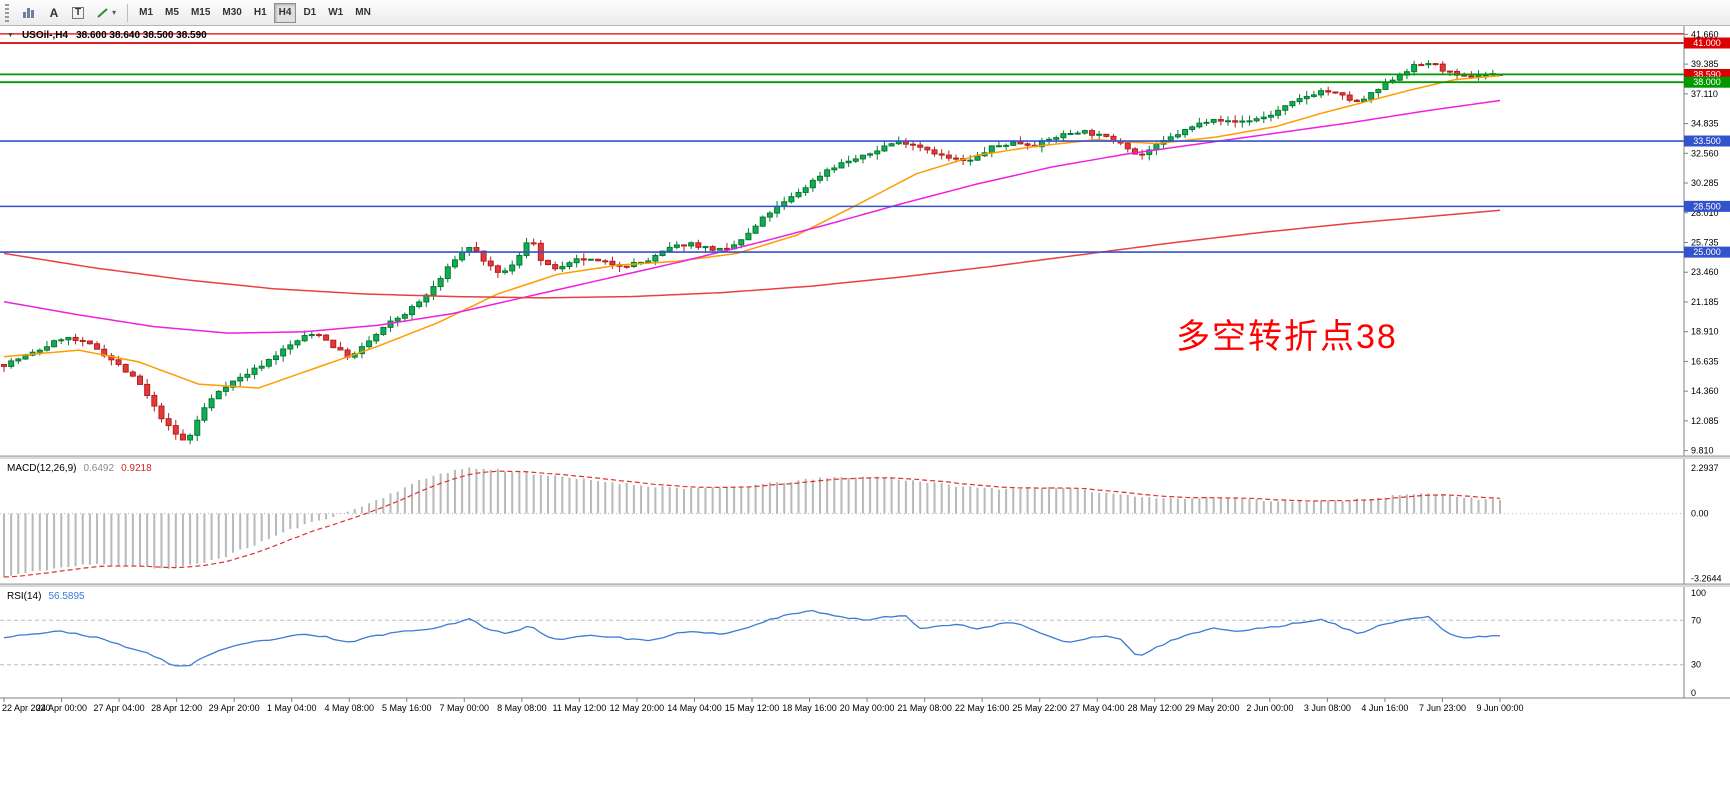  What do you see at coordinates (146, 13) in the screenshot?
I see `timeframe-button-M1: M1` at bounding box center [146, 13].